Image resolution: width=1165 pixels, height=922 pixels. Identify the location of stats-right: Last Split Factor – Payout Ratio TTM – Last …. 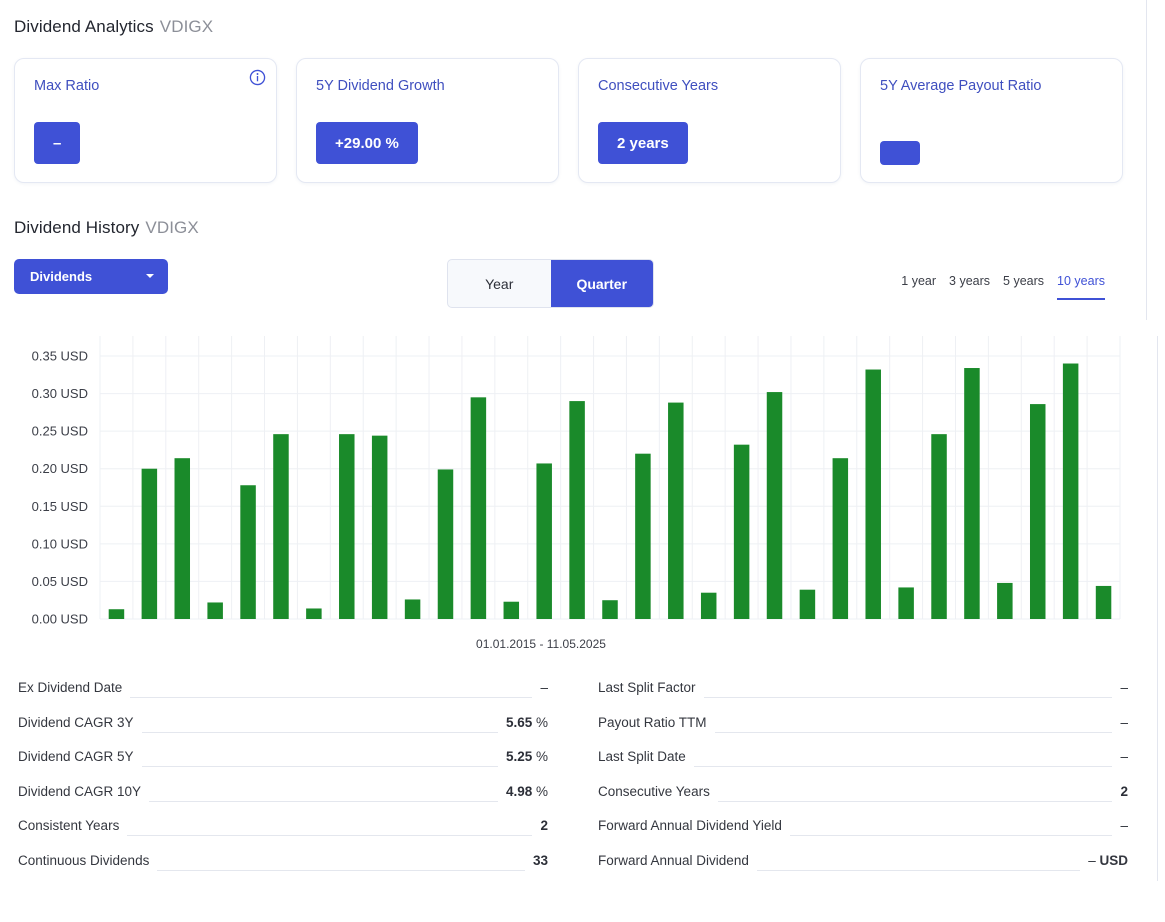
(863, 784).